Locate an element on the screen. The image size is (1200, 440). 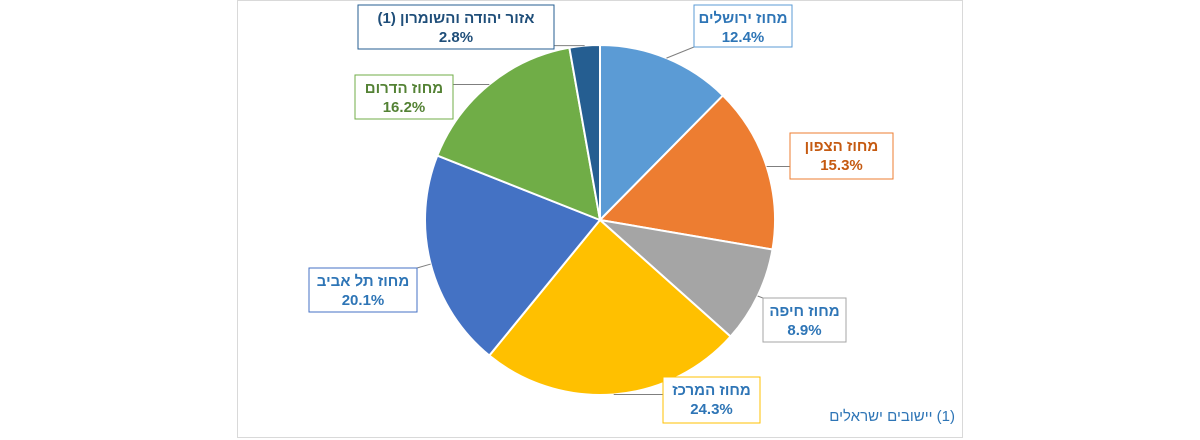
slice-value-label: 24.3% is located at coordinates (711, 409).